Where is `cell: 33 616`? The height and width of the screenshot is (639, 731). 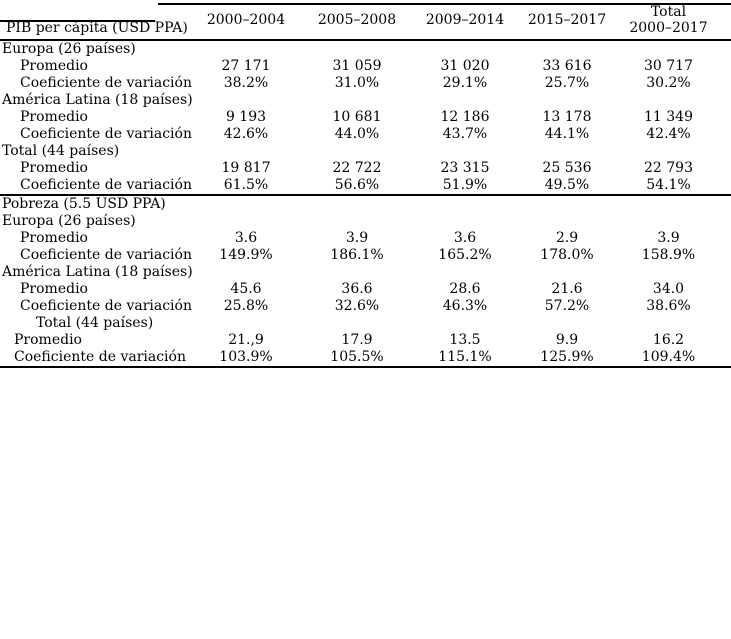
cell: 33 616 is located at coordinates (567, 66).